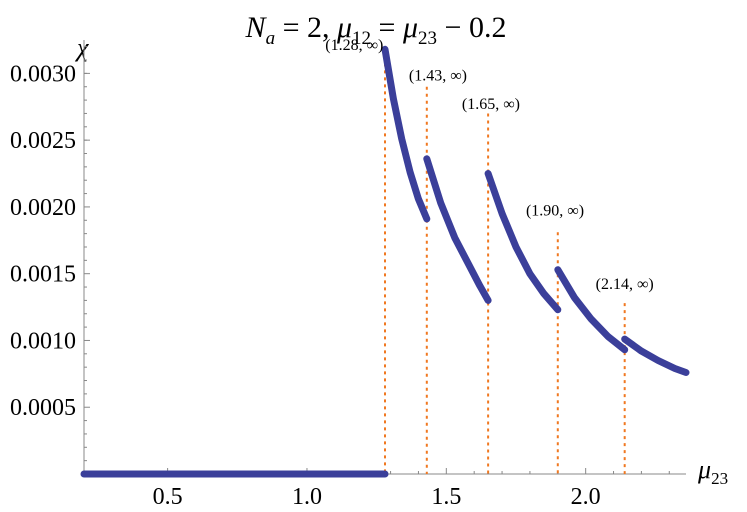  Describe the element at coordinates (307, 497) in the screenshot. I see `x-tick-label: 1.0` at that location.